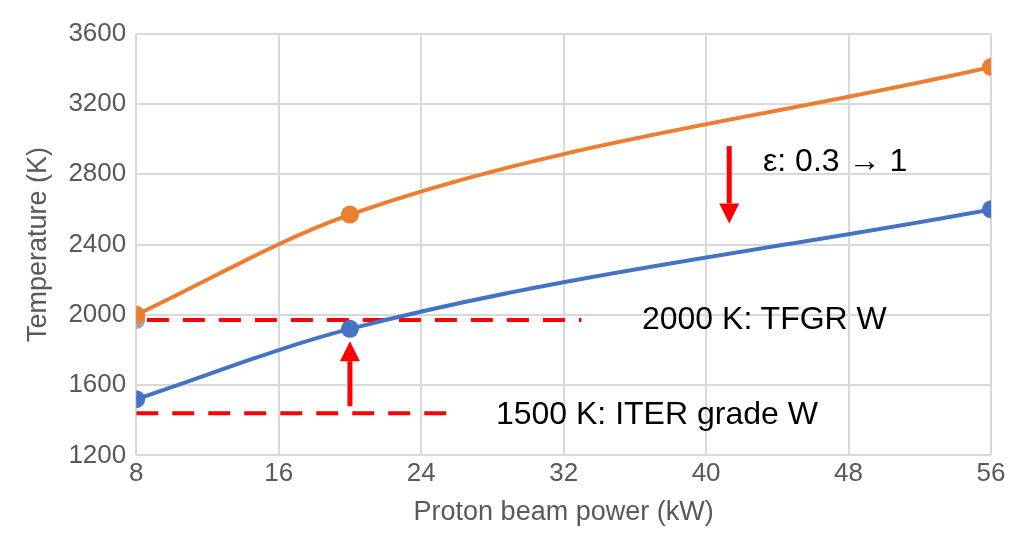 The height and width of the screenshot is (546, 1019). Describe the element at coordinates (97, 102) in the screenshot. I see `y-tick-label: 3200` at that location.